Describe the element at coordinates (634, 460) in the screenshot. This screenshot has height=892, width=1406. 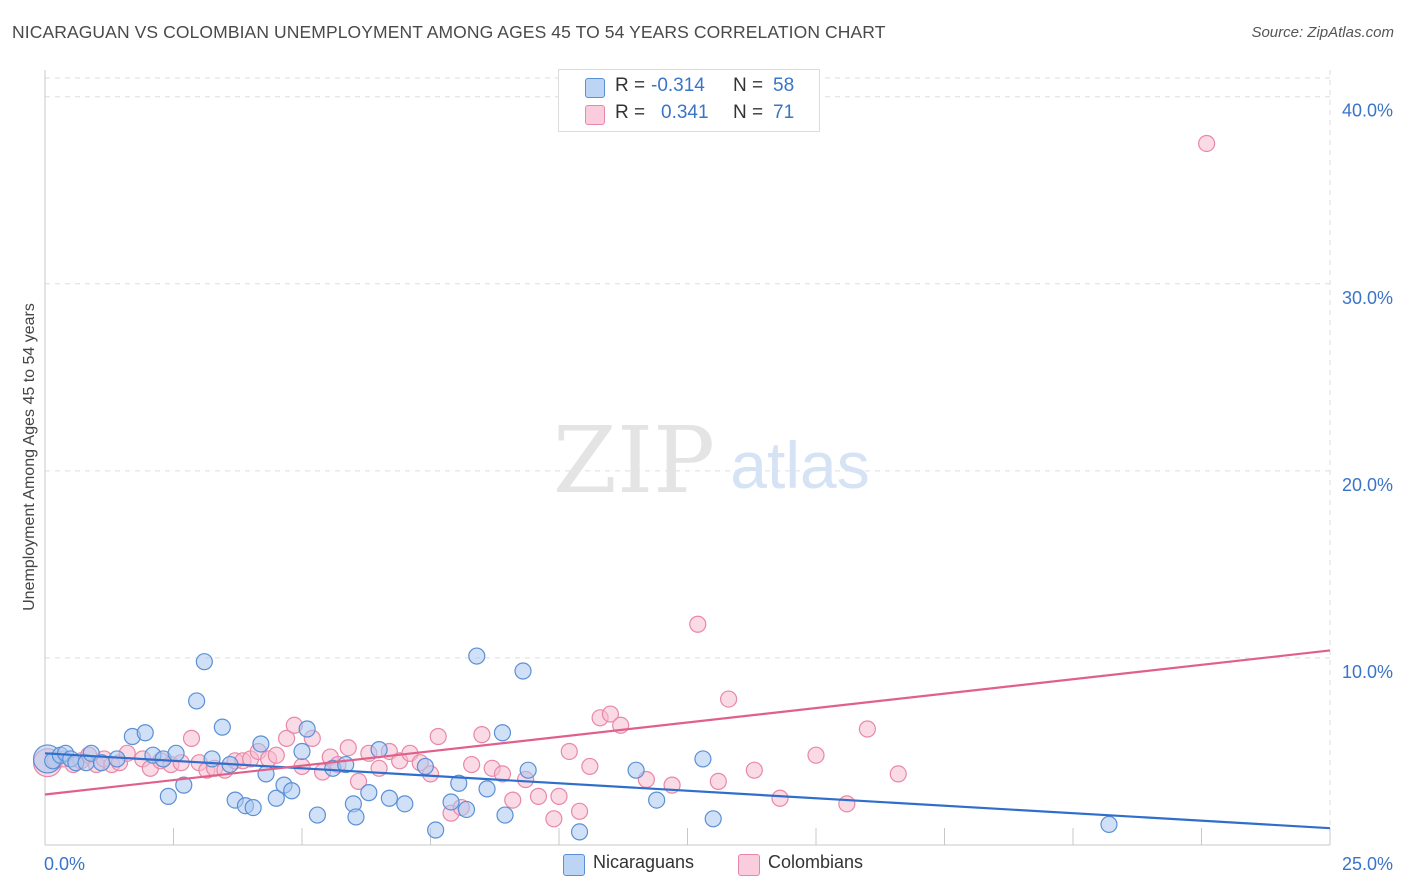
I see `watermark-zip: ZIP` at that location.